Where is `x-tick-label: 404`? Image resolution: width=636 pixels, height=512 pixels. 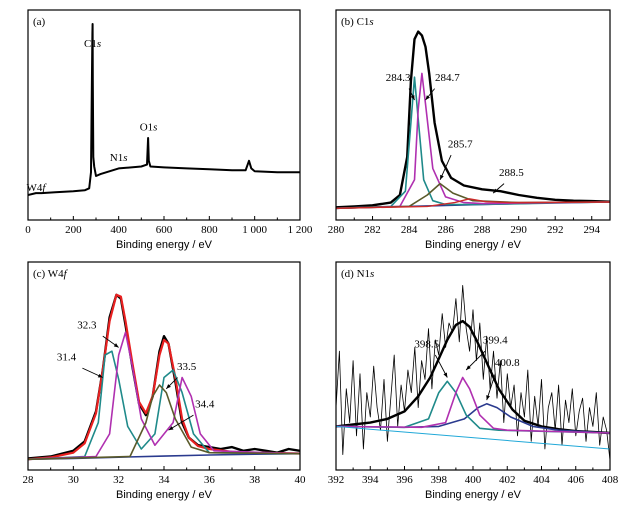 x-tick-label: 404 is located at coordinates (541, 480).